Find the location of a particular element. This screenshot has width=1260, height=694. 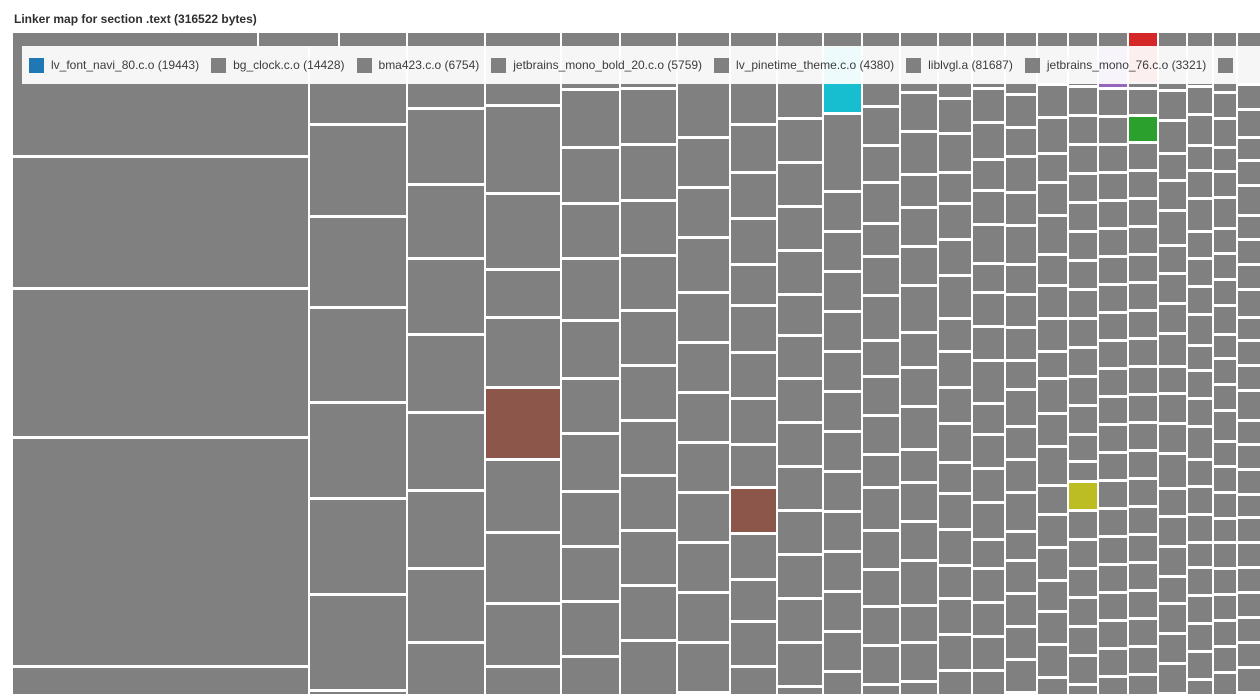

treemap-cell-highlight is located at coordinates (753, 510).